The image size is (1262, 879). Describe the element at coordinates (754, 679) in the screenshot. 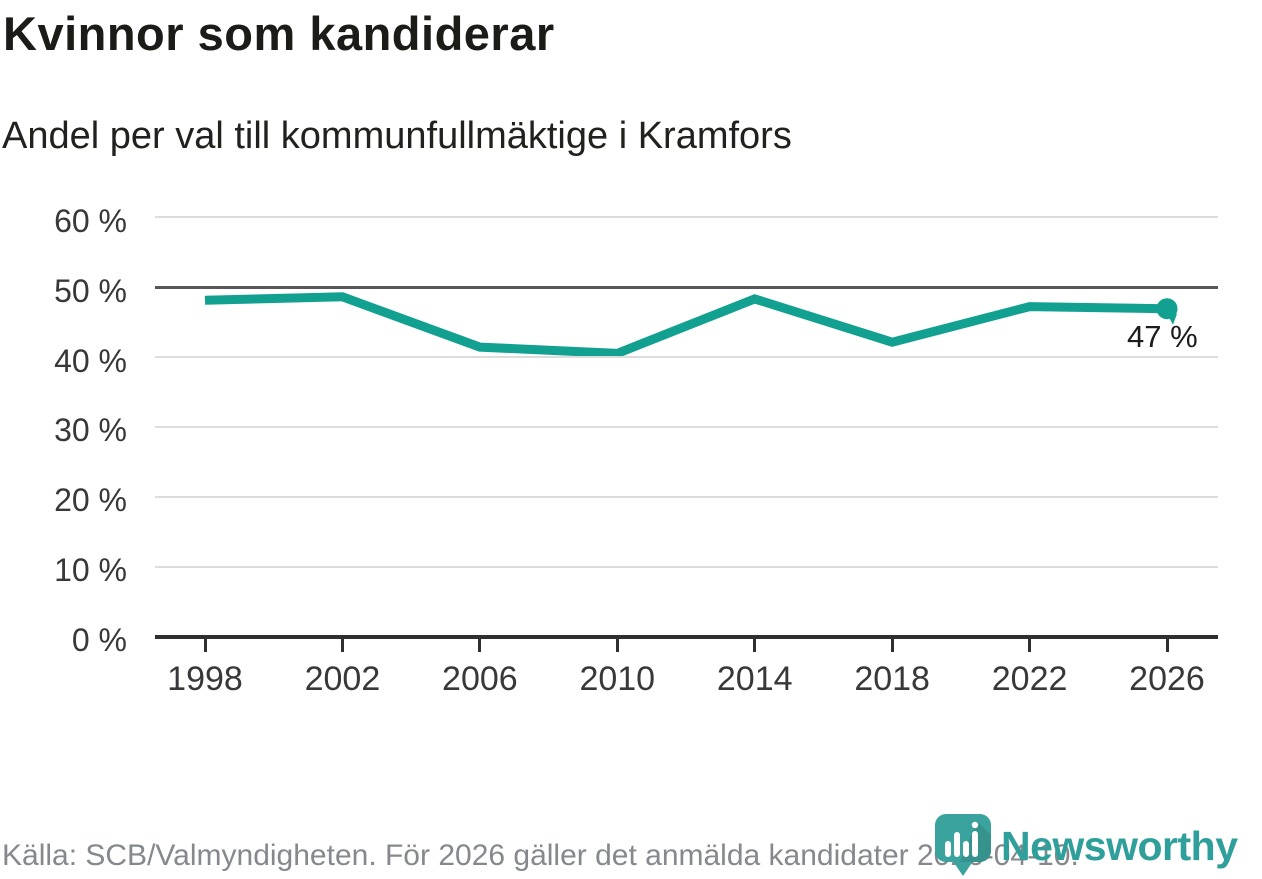

I see `x-tick-label: 2014` at that location.